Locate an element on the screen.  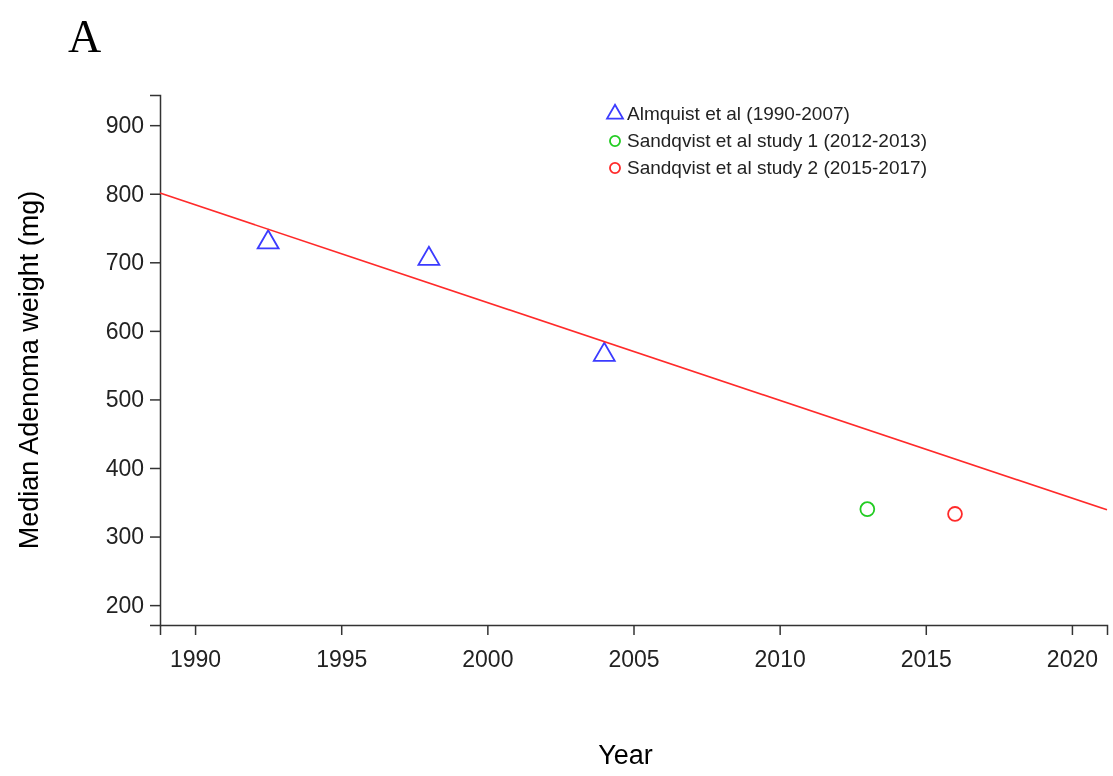
y-tick-label: 500 is located at coordinates (124, 399).